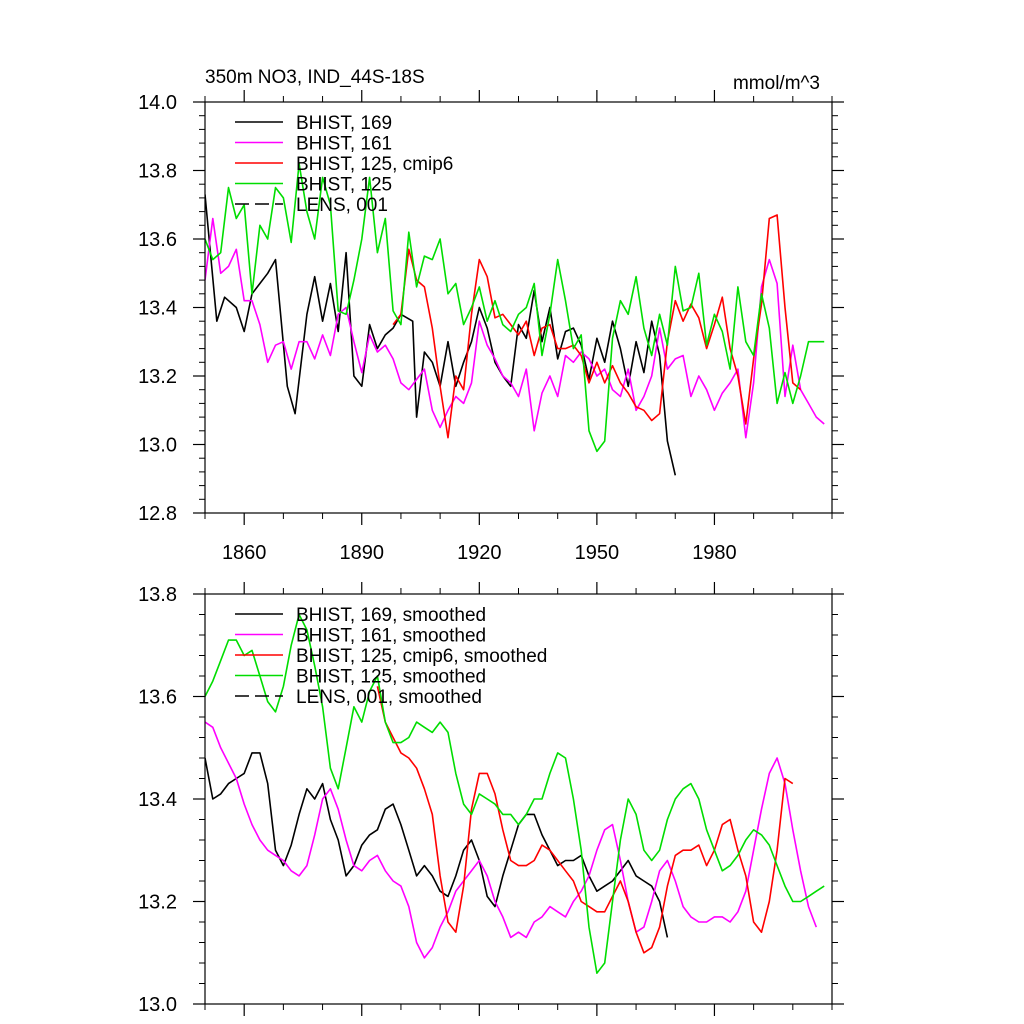 The image size is (1024, 1024). I want to click on x-tick-label: 1950, so click(597, 553).